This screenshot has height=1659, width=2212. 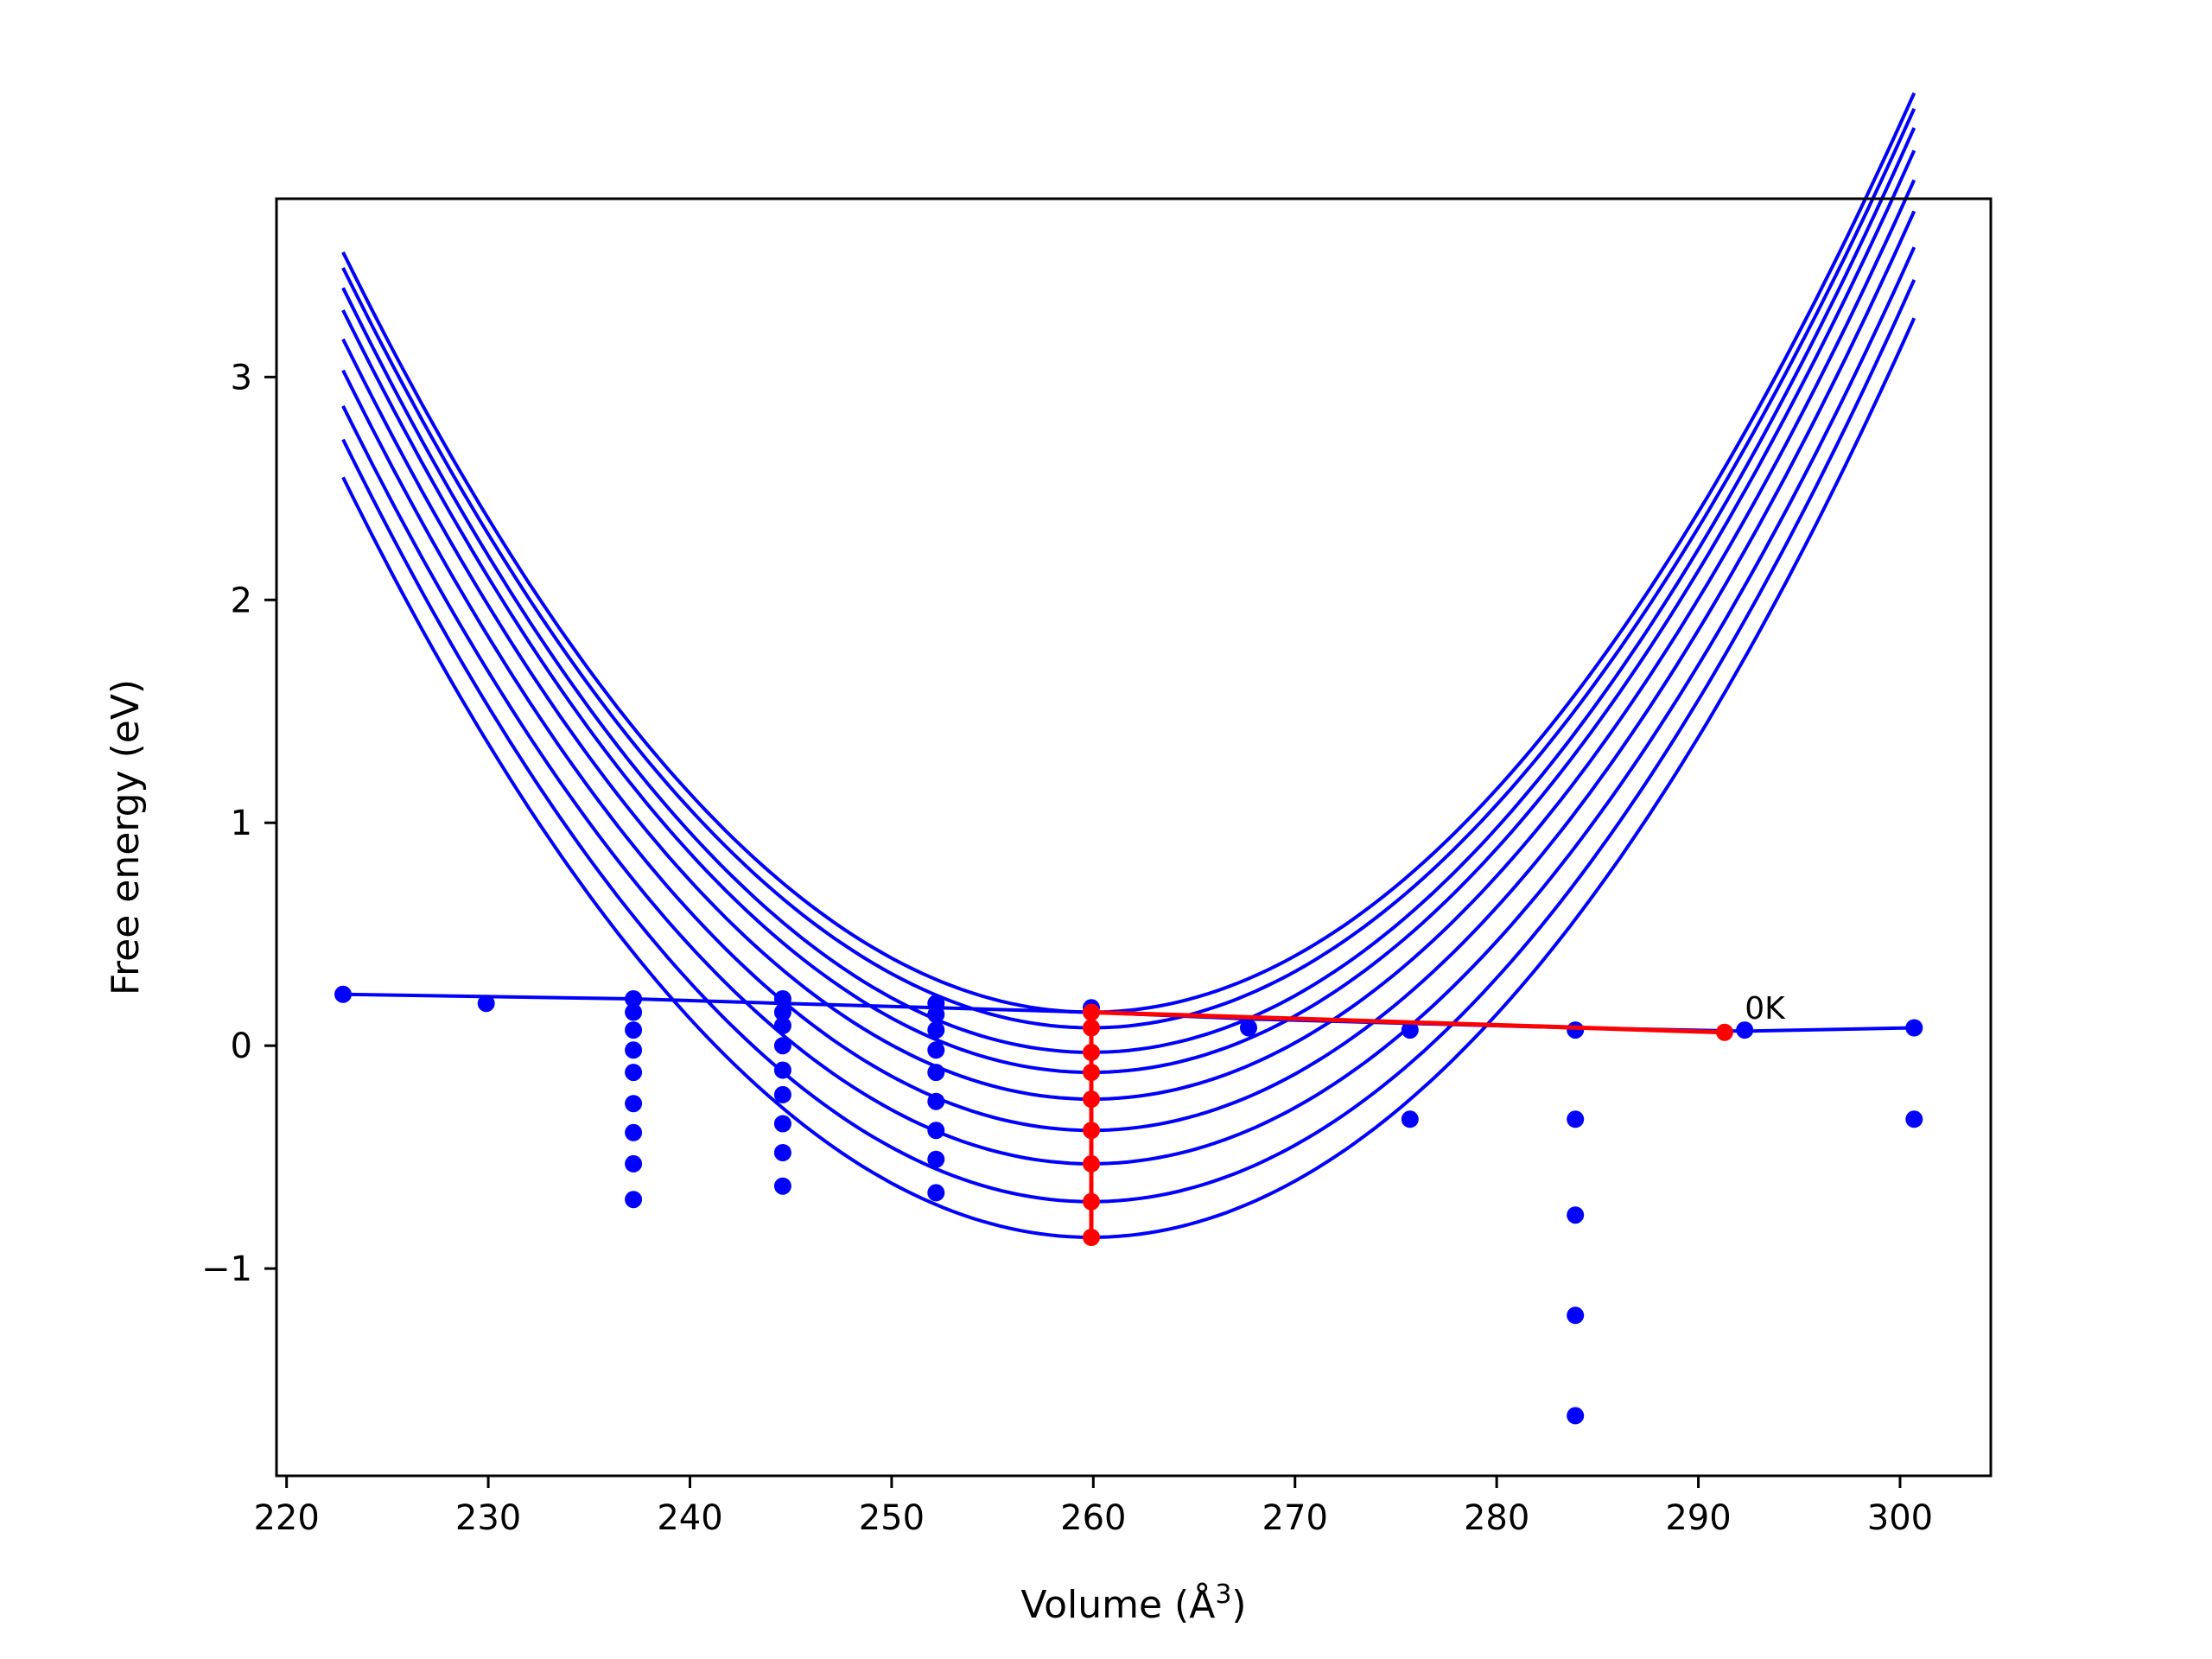 What do you see at coordinates (226, 1269) in the screenshot?
I see `y-tick-label--1: −1` at bounding box center [226, 1269].